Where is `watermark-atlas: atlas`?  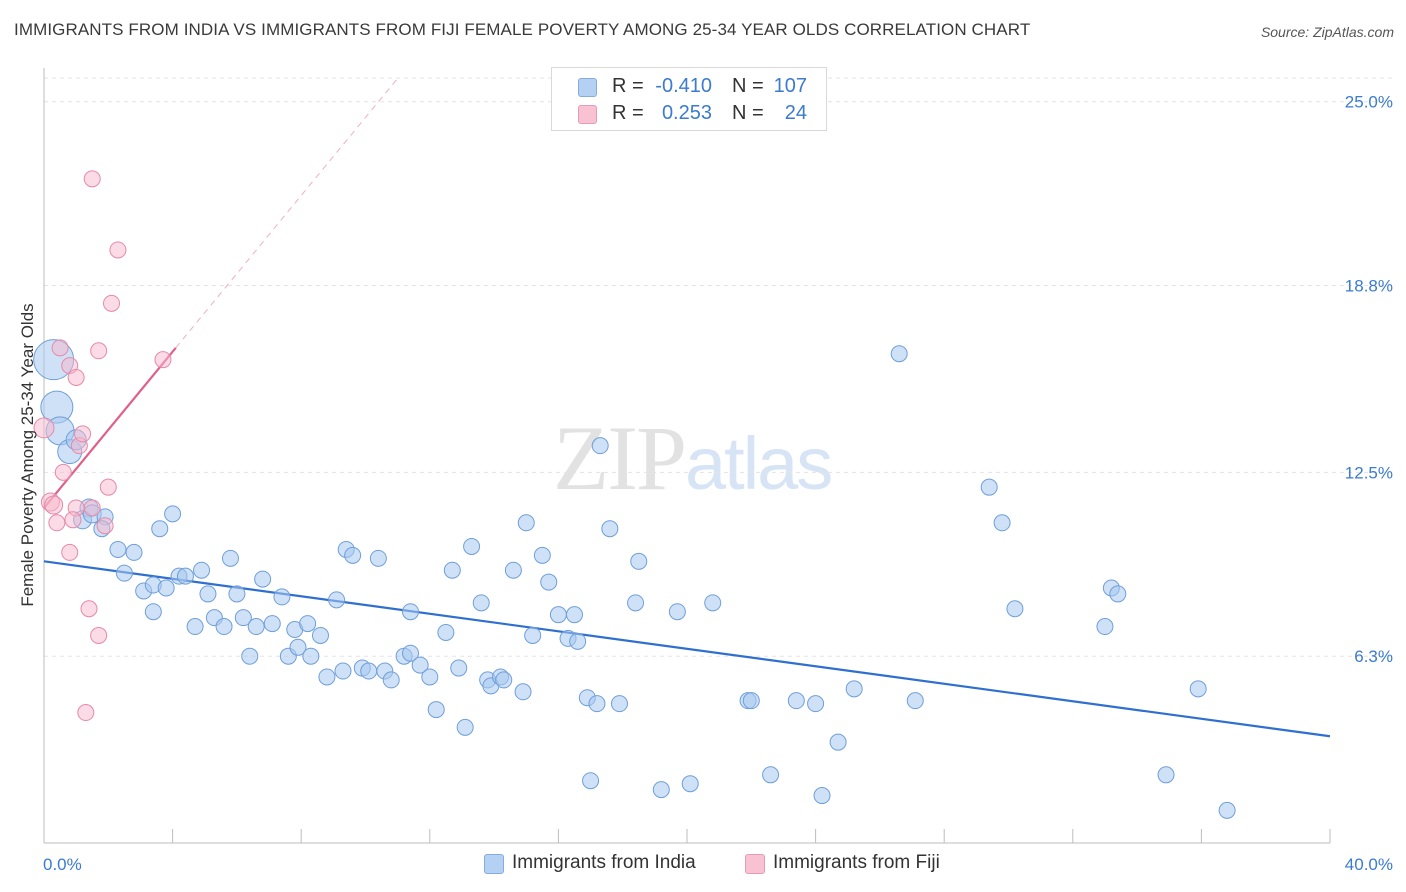
watermark-atlas: atlas is located at coordinates (759, 463).